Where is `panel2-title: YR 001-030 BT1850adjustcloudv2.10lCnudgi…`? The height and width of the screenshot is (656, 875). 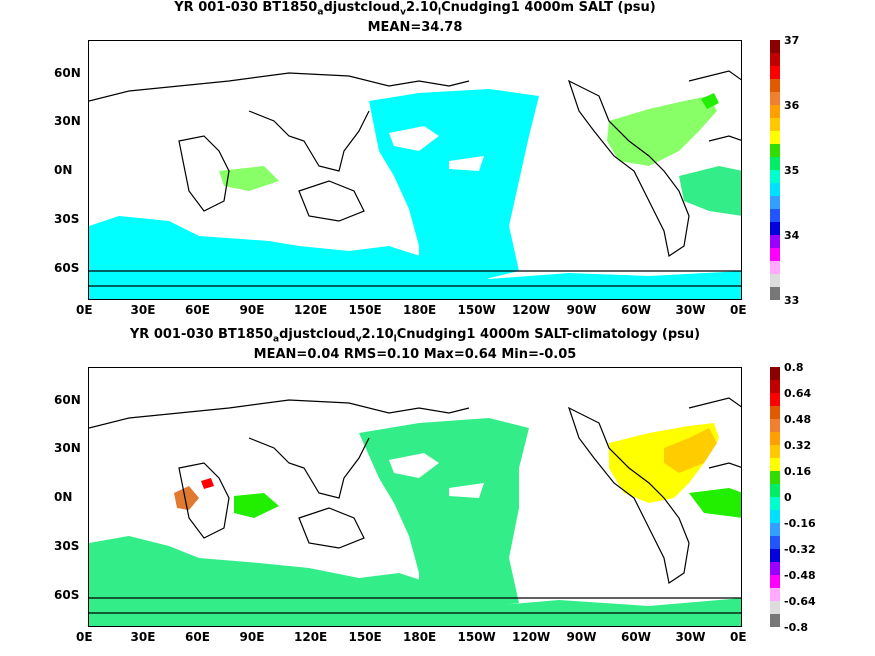
panel2-title: YR 001-030 BT1850adjustcloudv2.10lCnudgi… is located at coordinates (415, 337).